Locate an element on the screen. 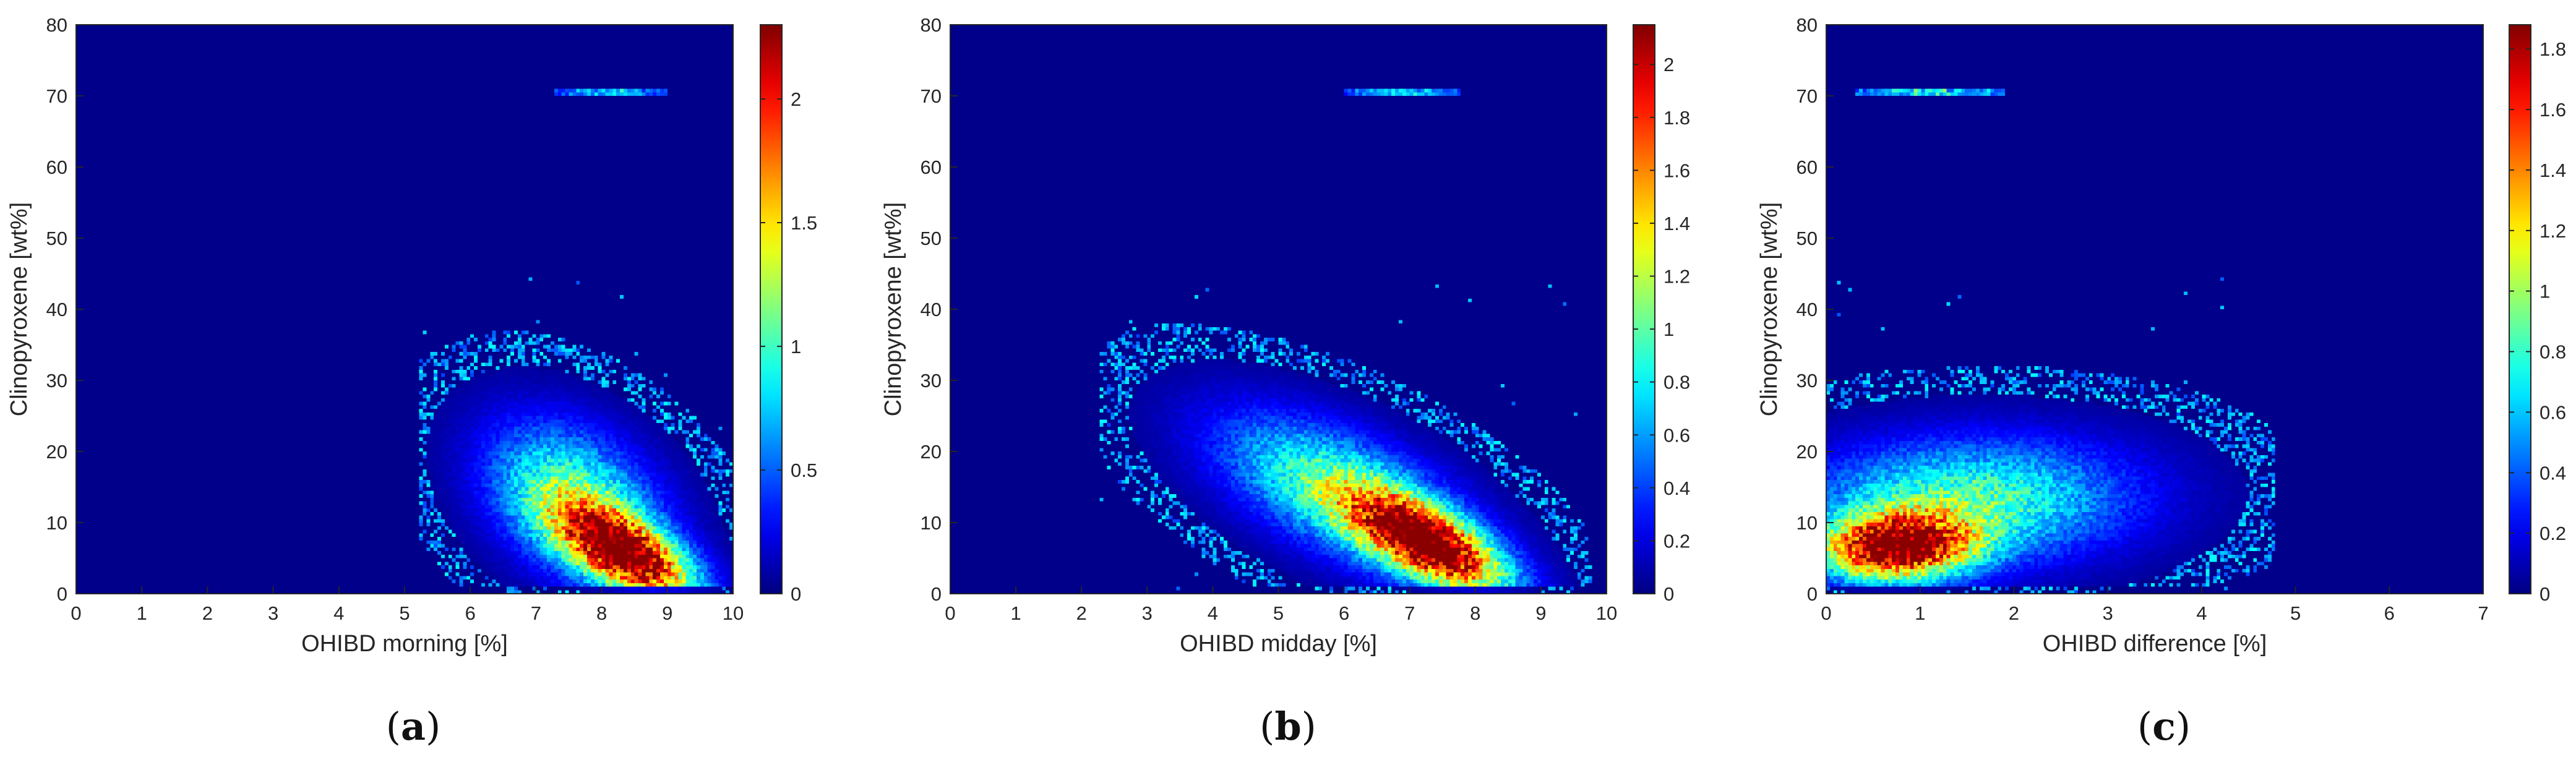 The image size is (2576, 757). colorbar-tick-label: 0.4 is located at coordinates (2553, 473).